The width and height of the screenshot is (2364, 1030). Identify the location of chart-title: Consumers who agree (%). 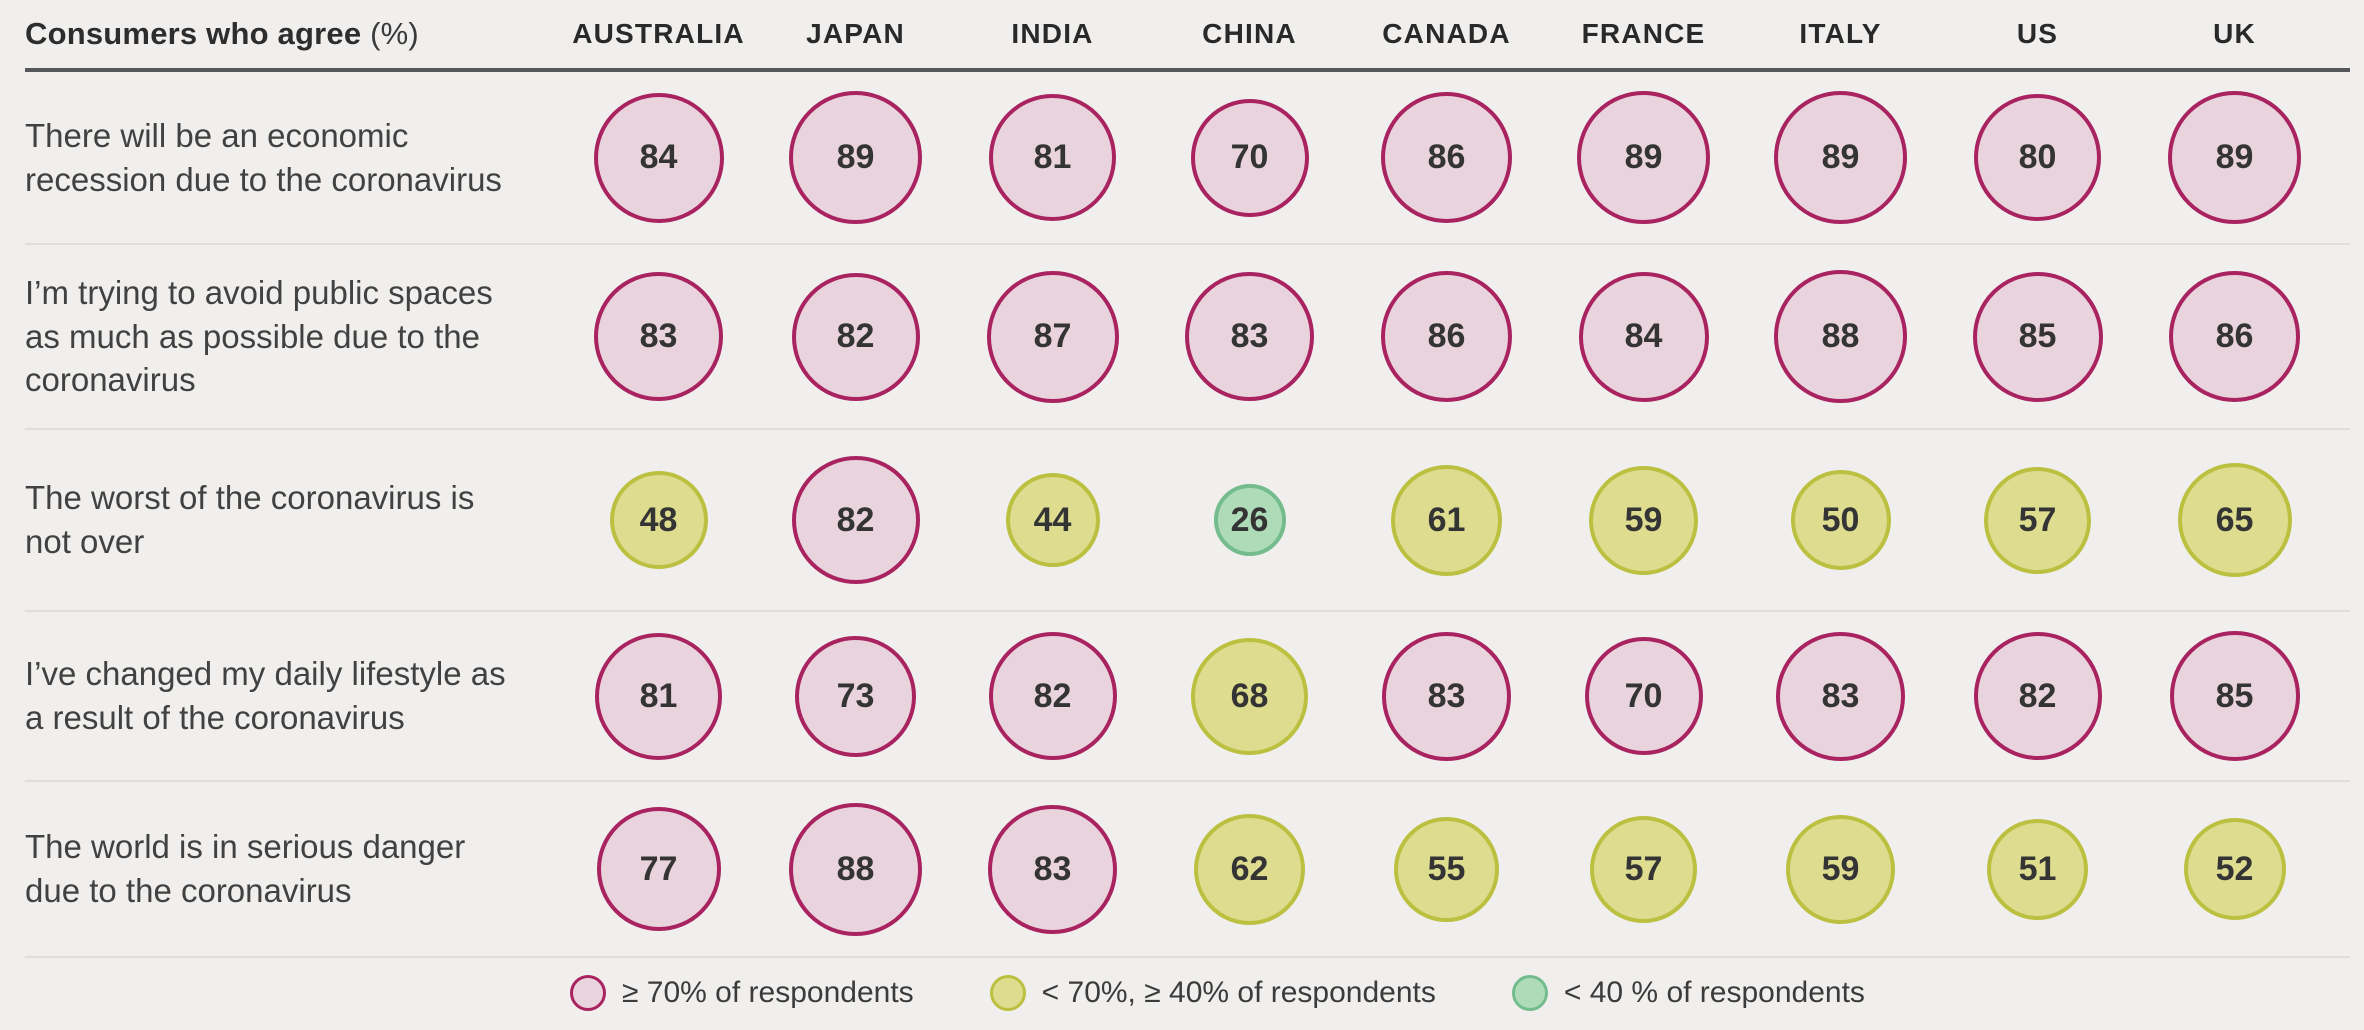
(292, 34).